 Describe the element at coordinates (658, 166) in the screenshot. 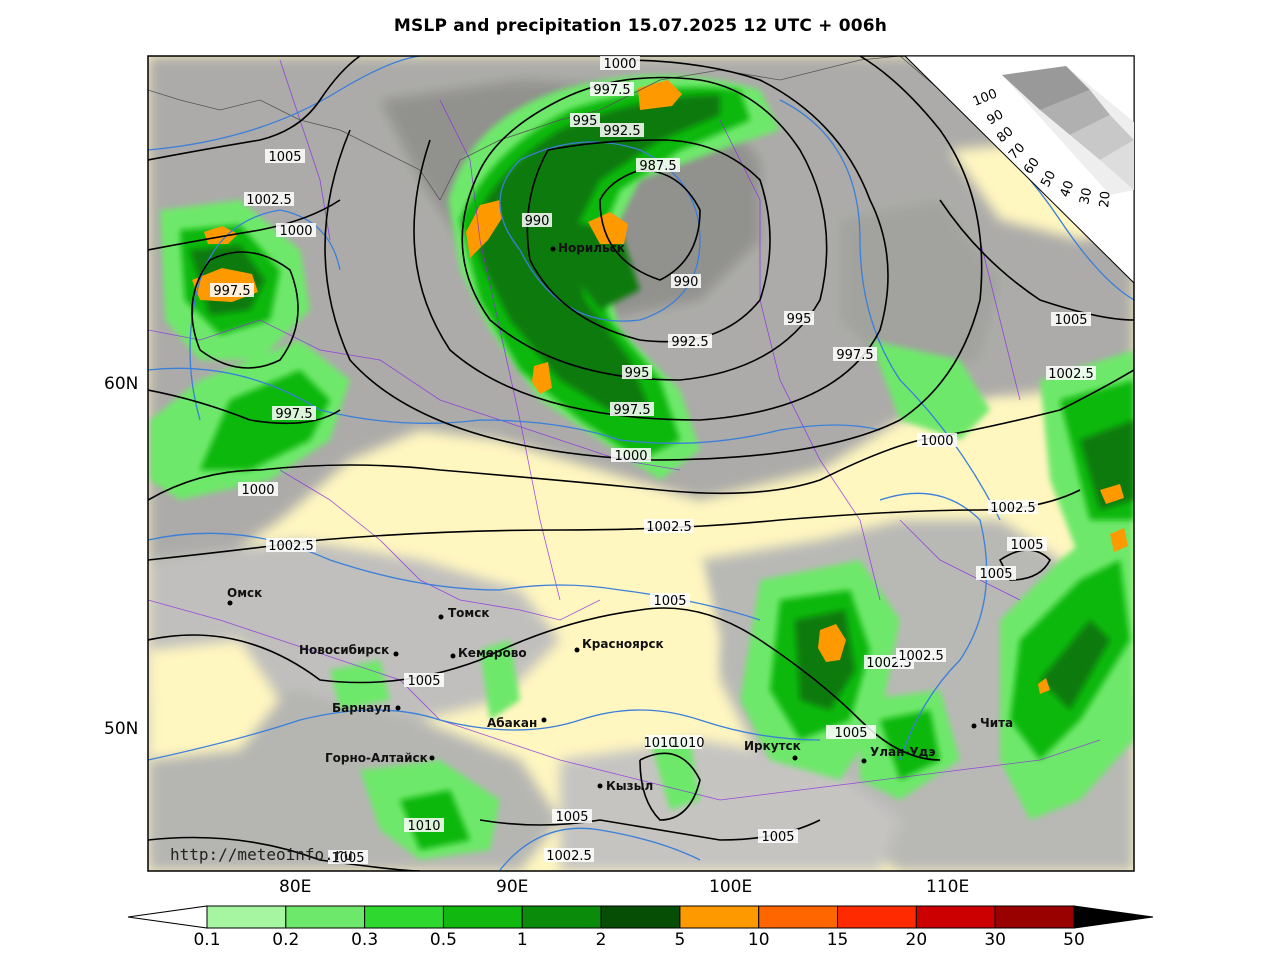

I see `isobar-label: 987.5` at that location.